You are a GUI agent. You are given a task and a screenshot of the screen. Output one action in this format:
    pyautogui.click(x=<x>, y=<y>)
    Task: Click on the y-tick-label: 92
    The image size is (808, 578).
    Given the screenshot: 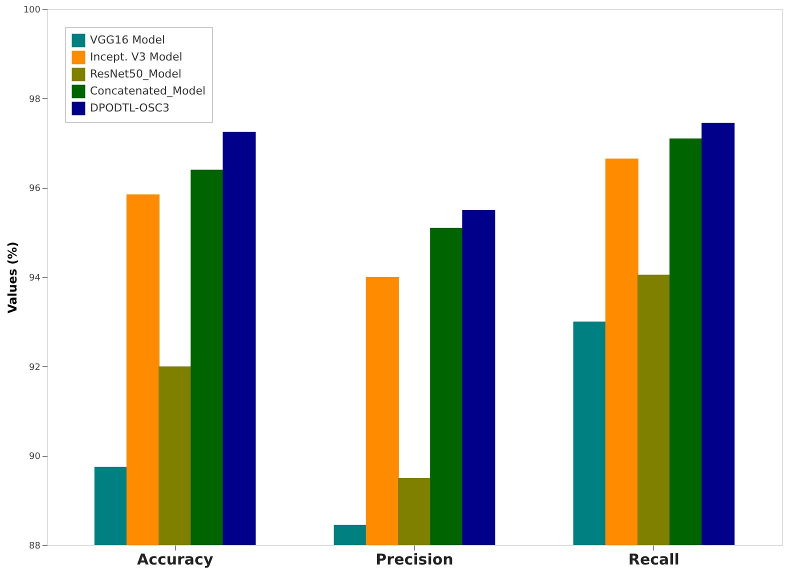 What is the action you would take?
    pyautogui.click(x=34, y=367)
    